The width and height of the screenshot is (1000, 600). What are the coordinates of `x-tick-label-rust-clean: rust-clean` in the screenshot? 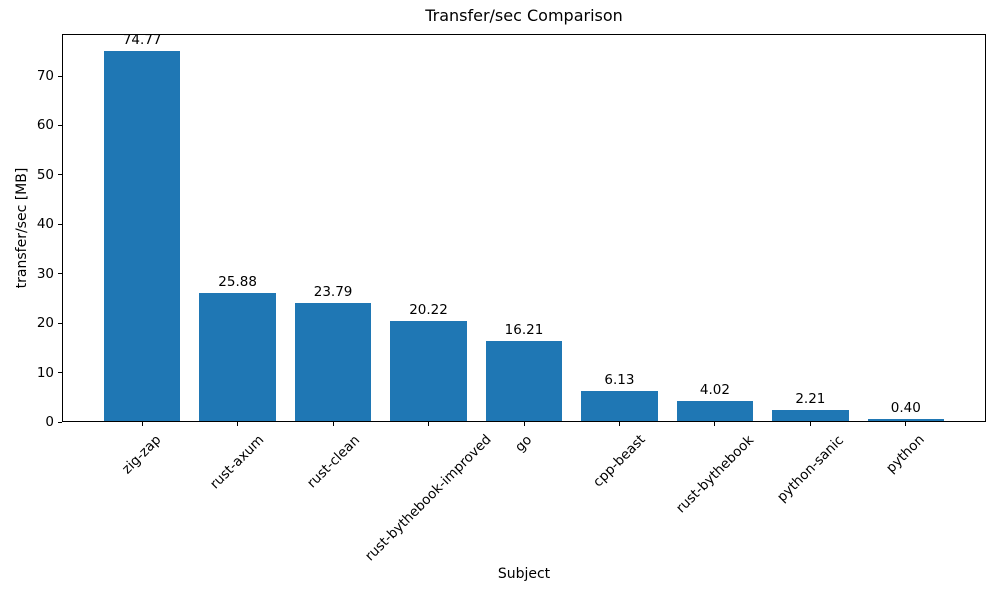 It's located at (333, 461).